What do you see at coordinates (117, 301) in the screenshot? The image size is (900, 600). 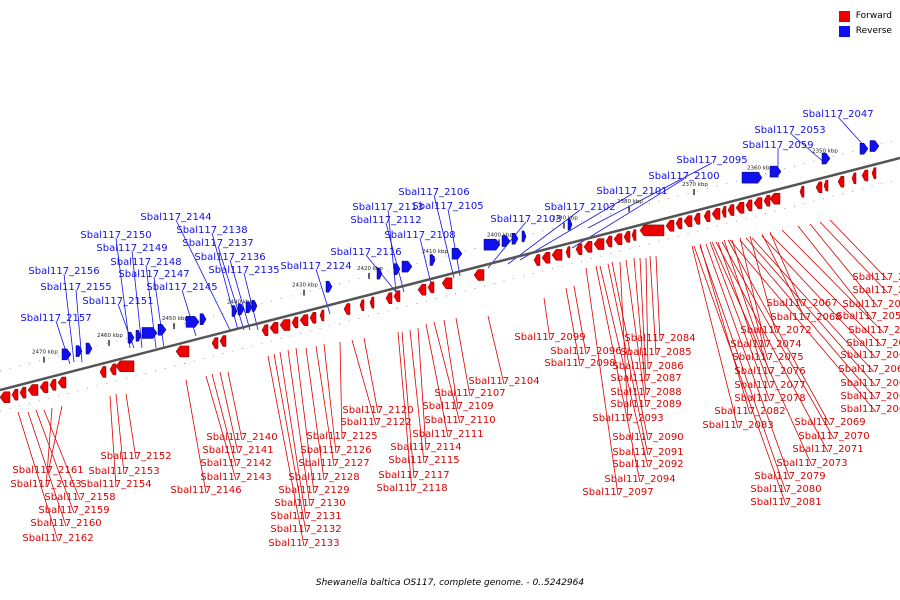 I see `gene-label: Sbal117_2151` at bounding box center [117, 301].